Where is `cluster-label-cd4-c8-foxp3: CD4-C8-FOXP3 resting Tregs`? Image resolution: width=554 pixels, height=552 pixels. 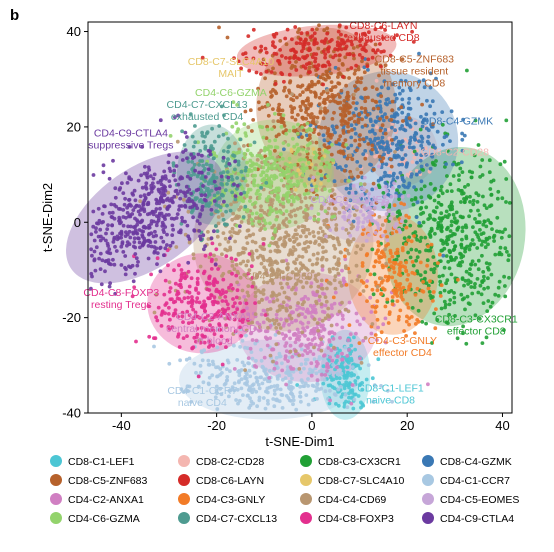
cluster-label-cd4-c8-foxp3: CD4-C8-FOXP3 resting Tregs is located at coordinates (121, 299).